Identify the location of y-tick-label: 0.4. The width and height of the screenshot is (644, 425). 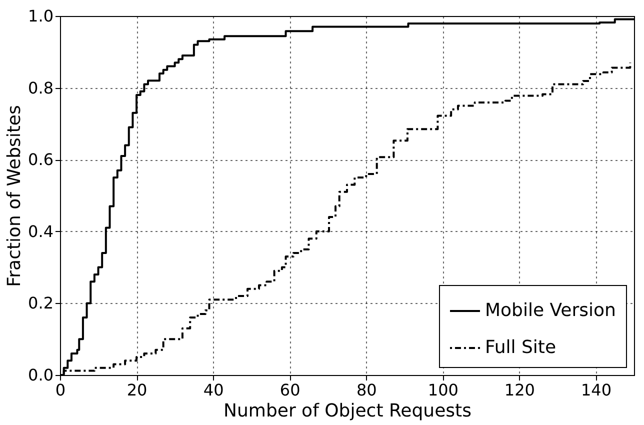
(41, 231).